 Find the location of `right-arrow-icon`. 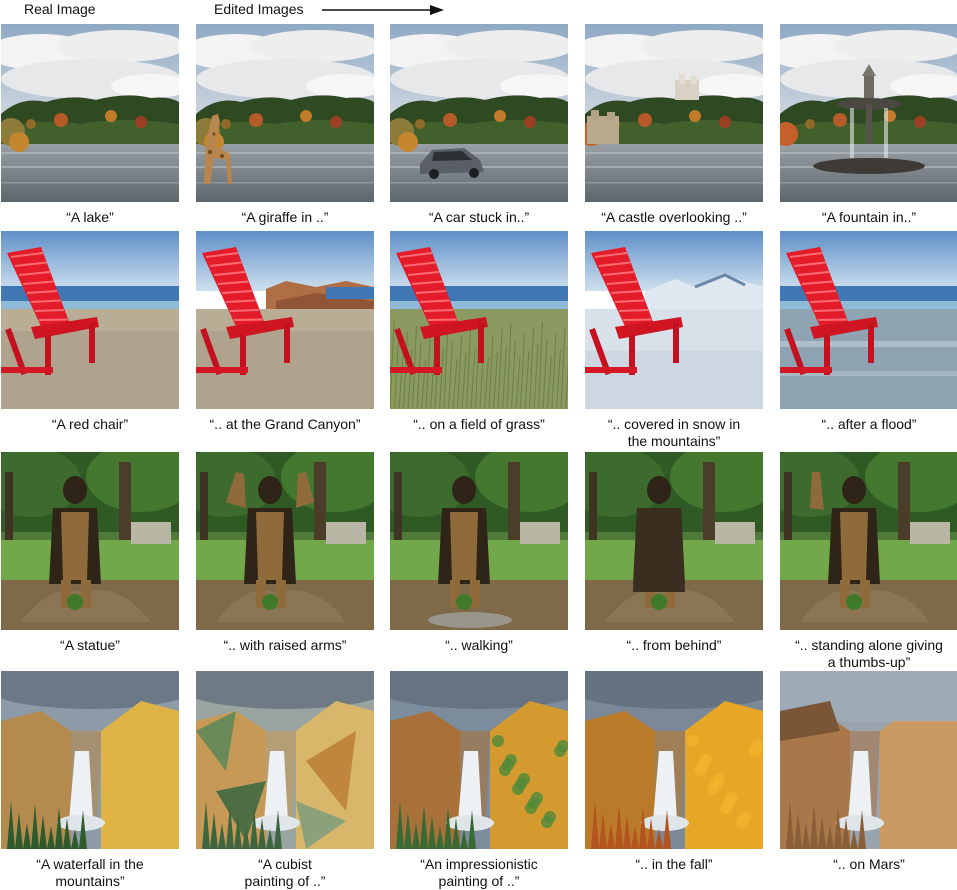

right-arrow-icon is located at coordinates (383, 10).